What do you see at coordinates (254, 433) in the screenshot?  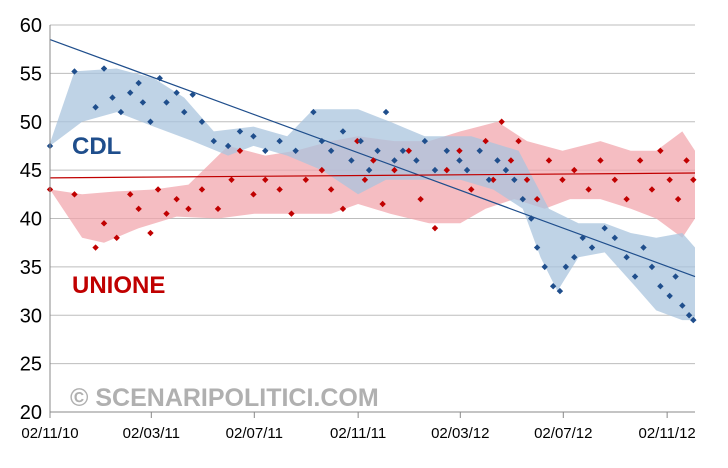 I see `x-tick-label: 02/07/11` at bounding box center [254, 433].